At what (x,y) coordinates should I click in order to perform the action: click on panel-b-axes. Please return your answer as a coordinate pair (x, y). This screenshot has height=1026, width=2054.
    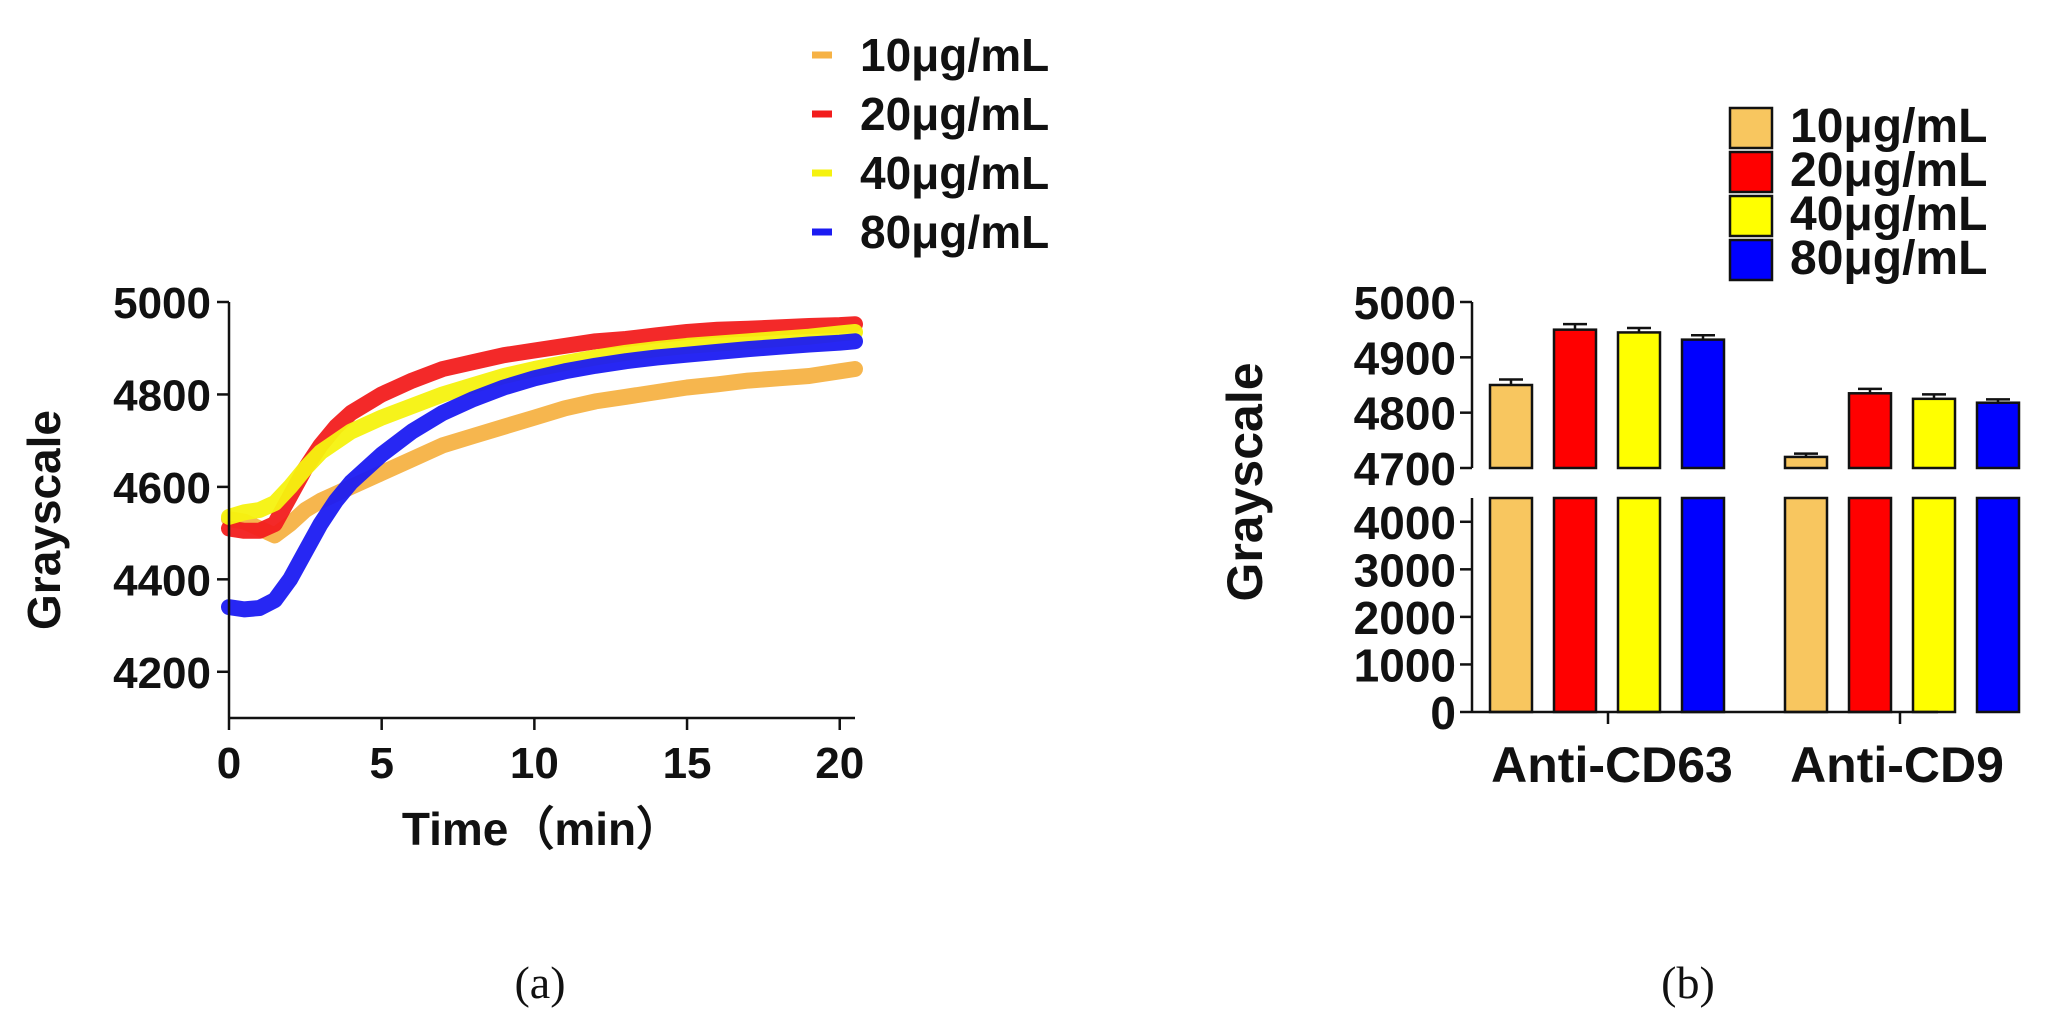
    Looking at the image, I should click on (1704, 513).